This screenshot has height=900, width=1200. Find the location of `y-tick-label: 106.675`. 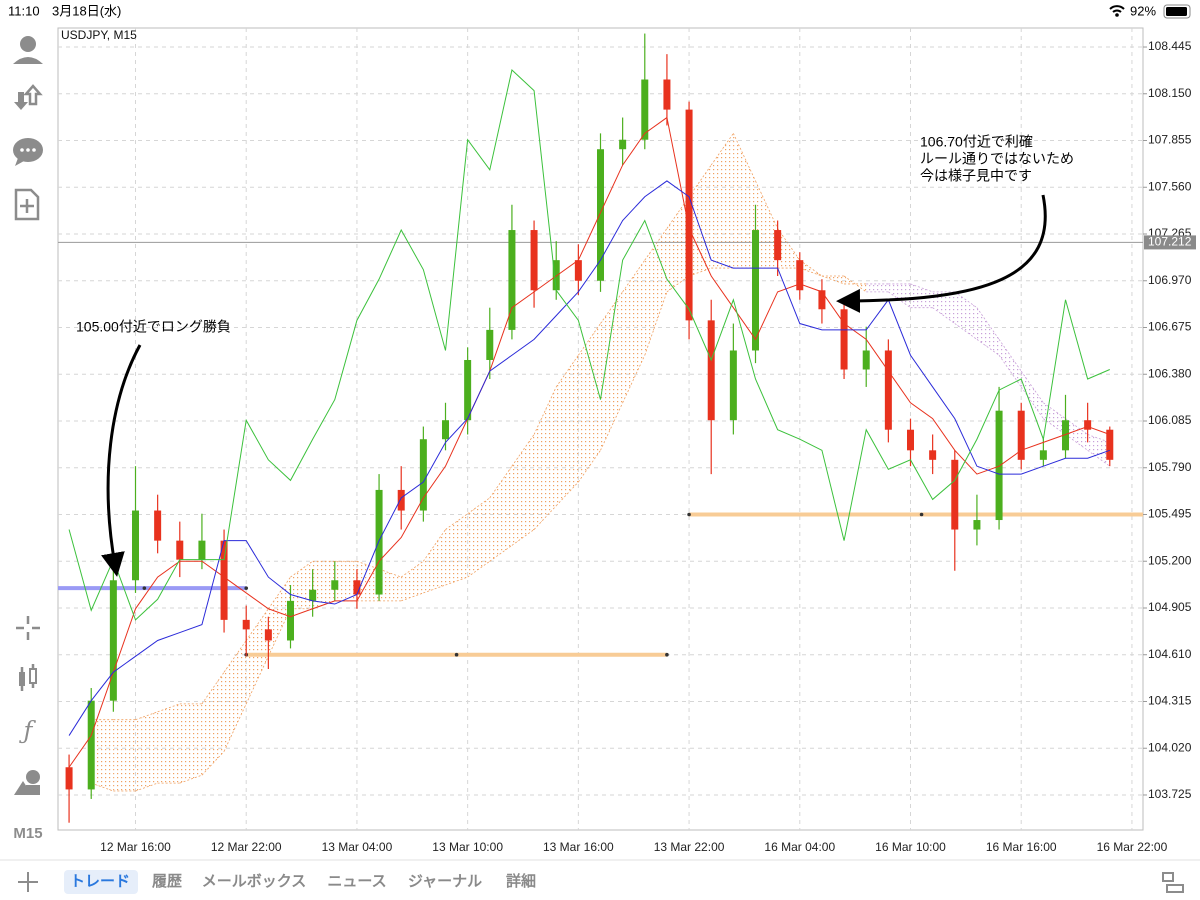

y-tick-label: 106.675 is located at coordinates (1170, 327).